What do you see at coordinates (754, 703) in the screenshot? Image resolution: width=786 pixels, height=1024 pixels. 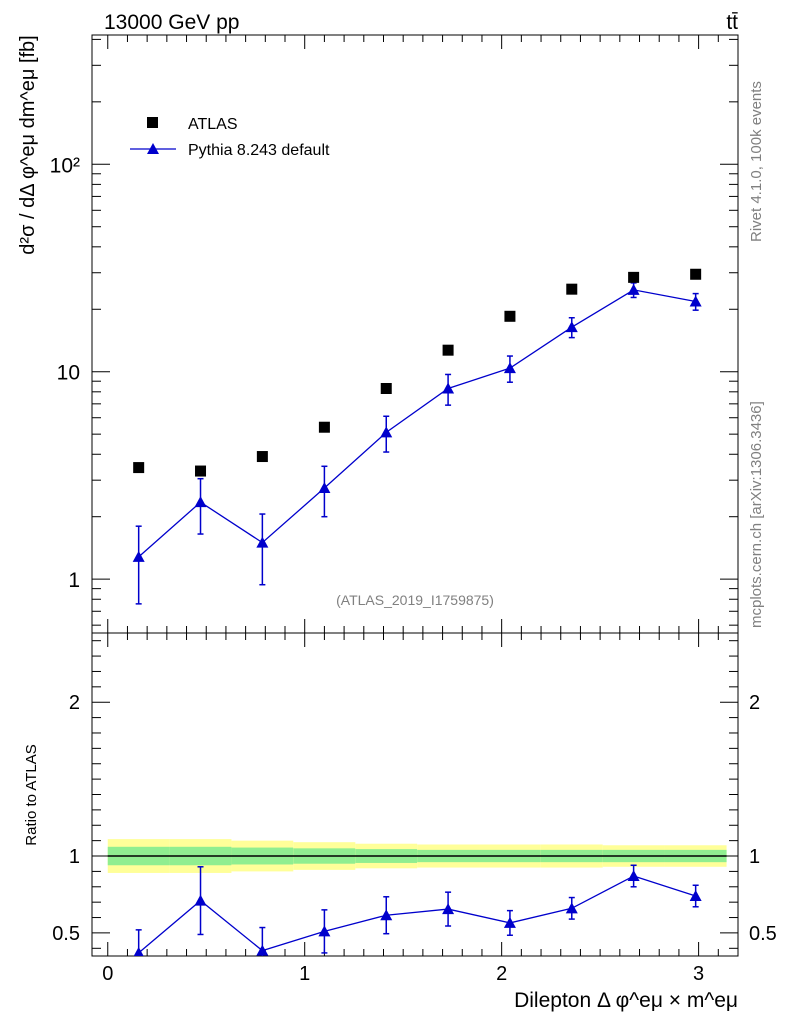 I see `ratio-y-tick-label-right: 2` at bounding box center [754, 703].